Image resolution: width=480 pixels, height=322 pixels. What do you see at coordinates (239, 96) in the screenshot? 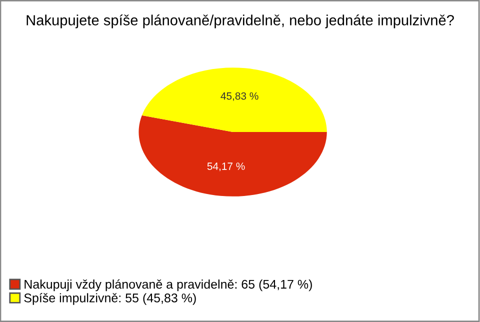
I see `data-label: 45,83 %` at bounding box center [239, 96].